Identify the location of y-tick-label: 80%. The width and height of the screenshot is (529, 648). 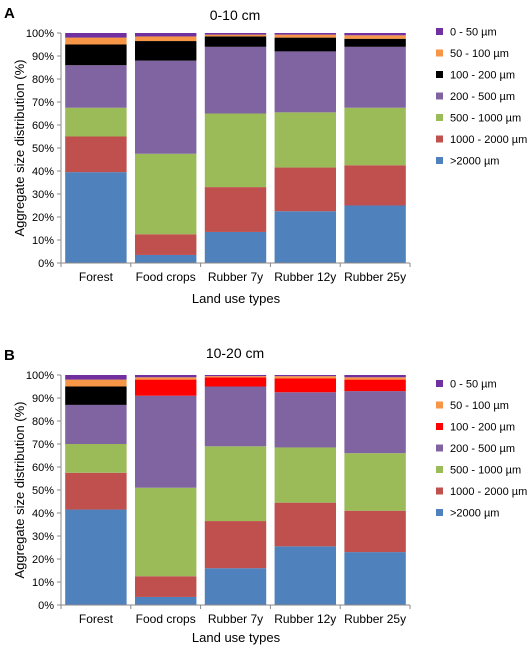
(43, 422).